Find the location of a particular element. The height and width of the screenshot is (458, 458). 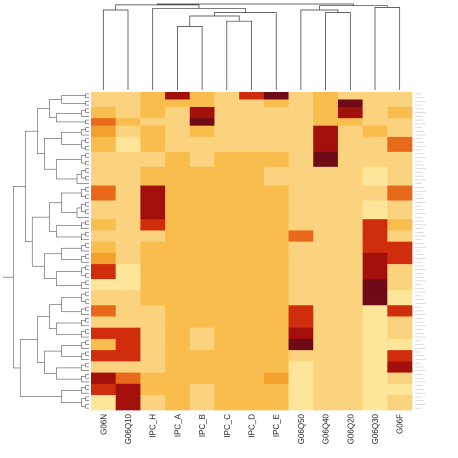

column-label: G06Q40 is located at coordinates (326, 428).